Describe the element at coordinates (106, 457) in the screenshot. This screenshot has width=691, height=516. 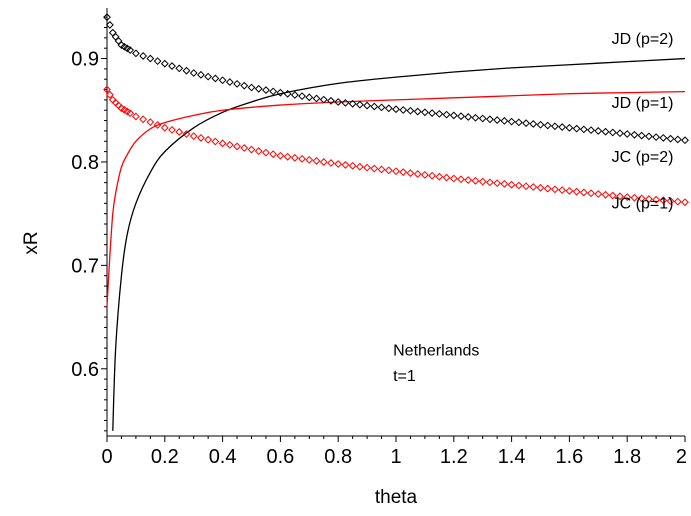
I see `x-tick-label: 0` at that location.